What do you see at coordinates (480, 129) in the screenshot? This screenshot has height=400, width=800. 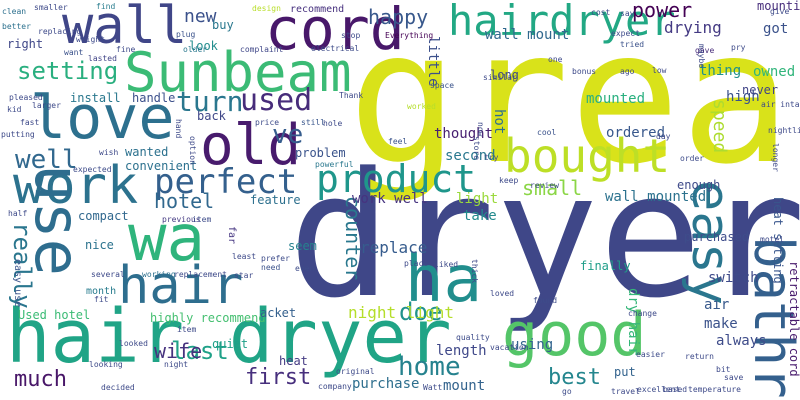 I see `word: now` at bounding box center [480, 129].